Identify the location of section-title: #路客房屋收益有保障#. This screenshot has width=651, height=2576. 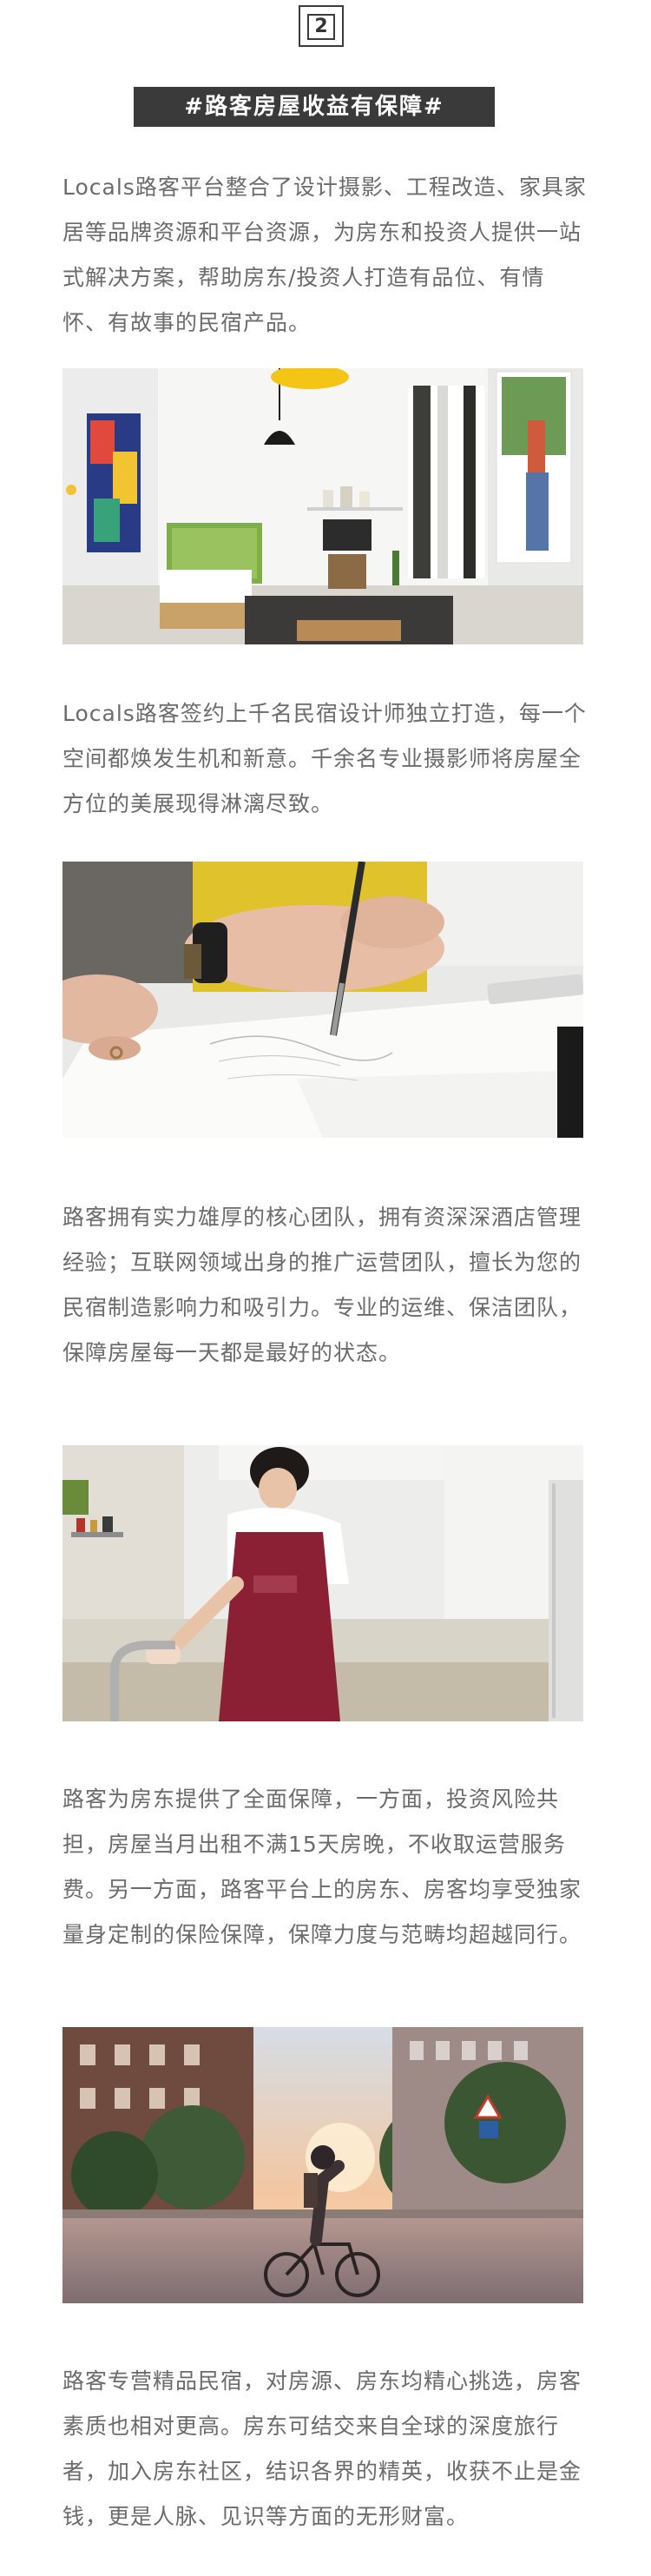
(314, 107).